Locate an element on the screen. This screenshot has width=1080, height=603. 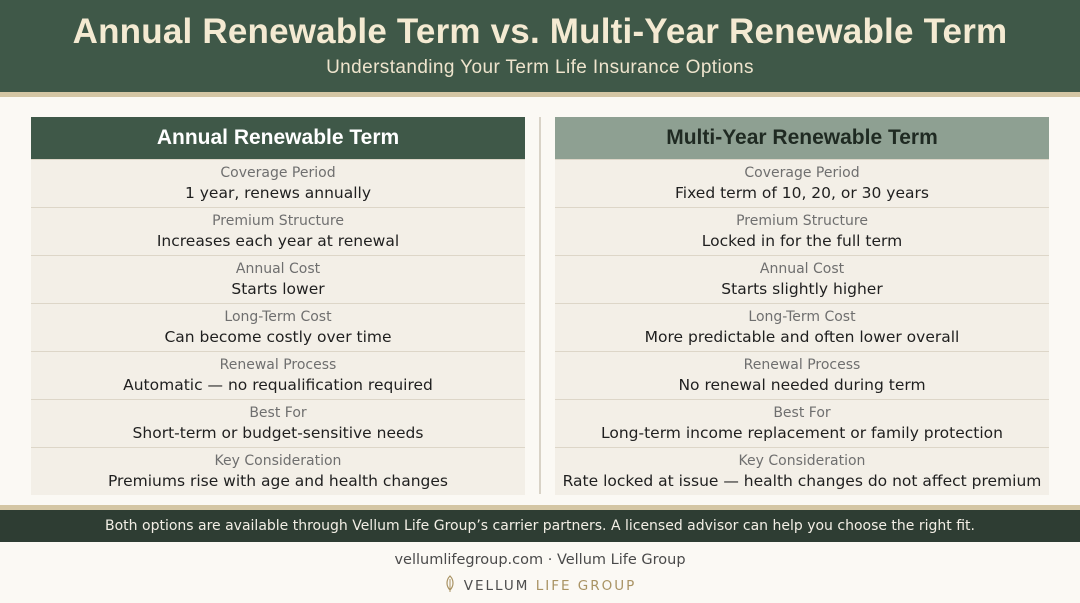
row-value: More predictable and often lower overall is located at coordinates (802, 337).